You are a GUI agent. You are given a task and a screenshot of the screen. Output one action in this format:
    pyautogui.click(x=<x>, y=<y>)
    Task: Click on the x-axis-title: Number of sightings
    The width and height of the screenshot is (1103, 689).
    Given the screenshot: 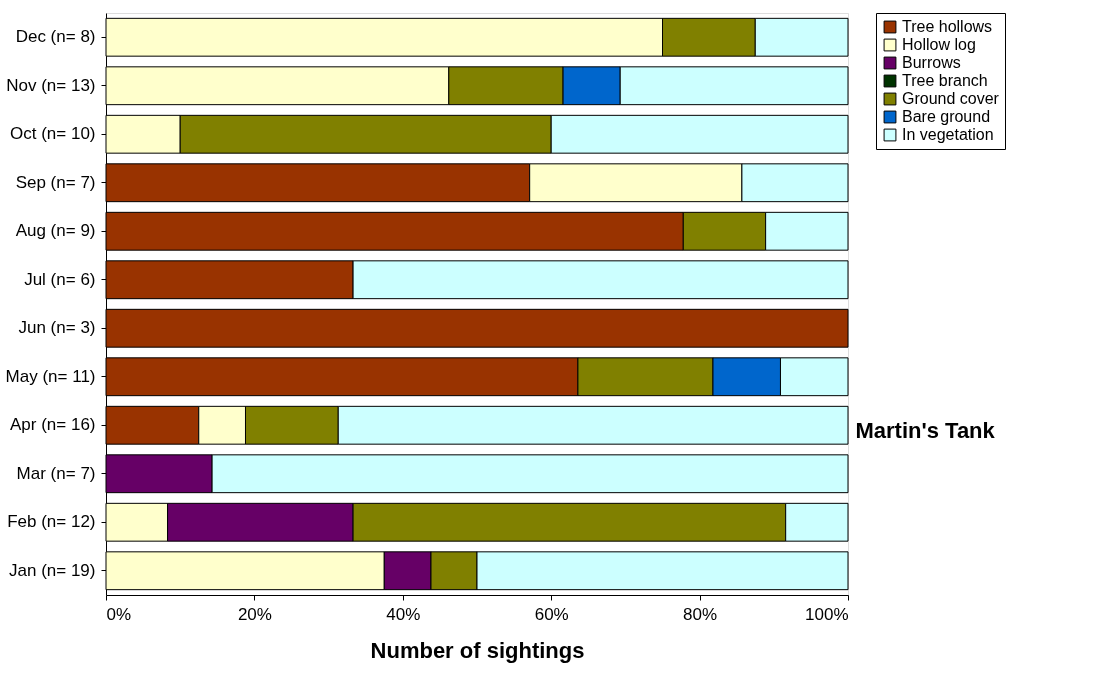 What is the action you would take?
    pyautogui.click(x=477, y=650)
    